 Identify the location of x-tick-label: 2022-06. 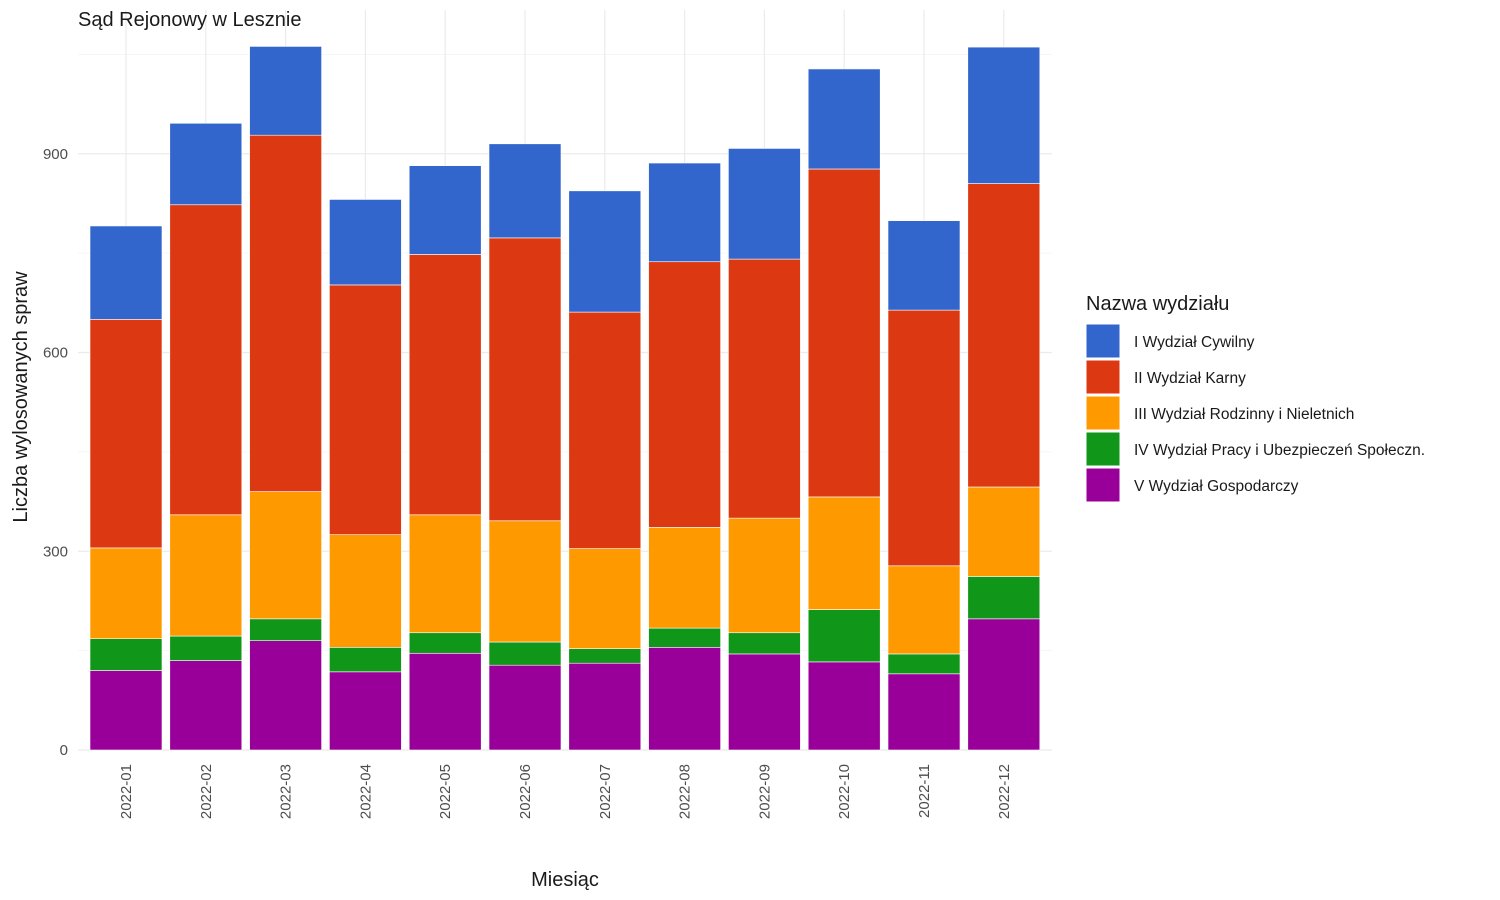
(525, 791).